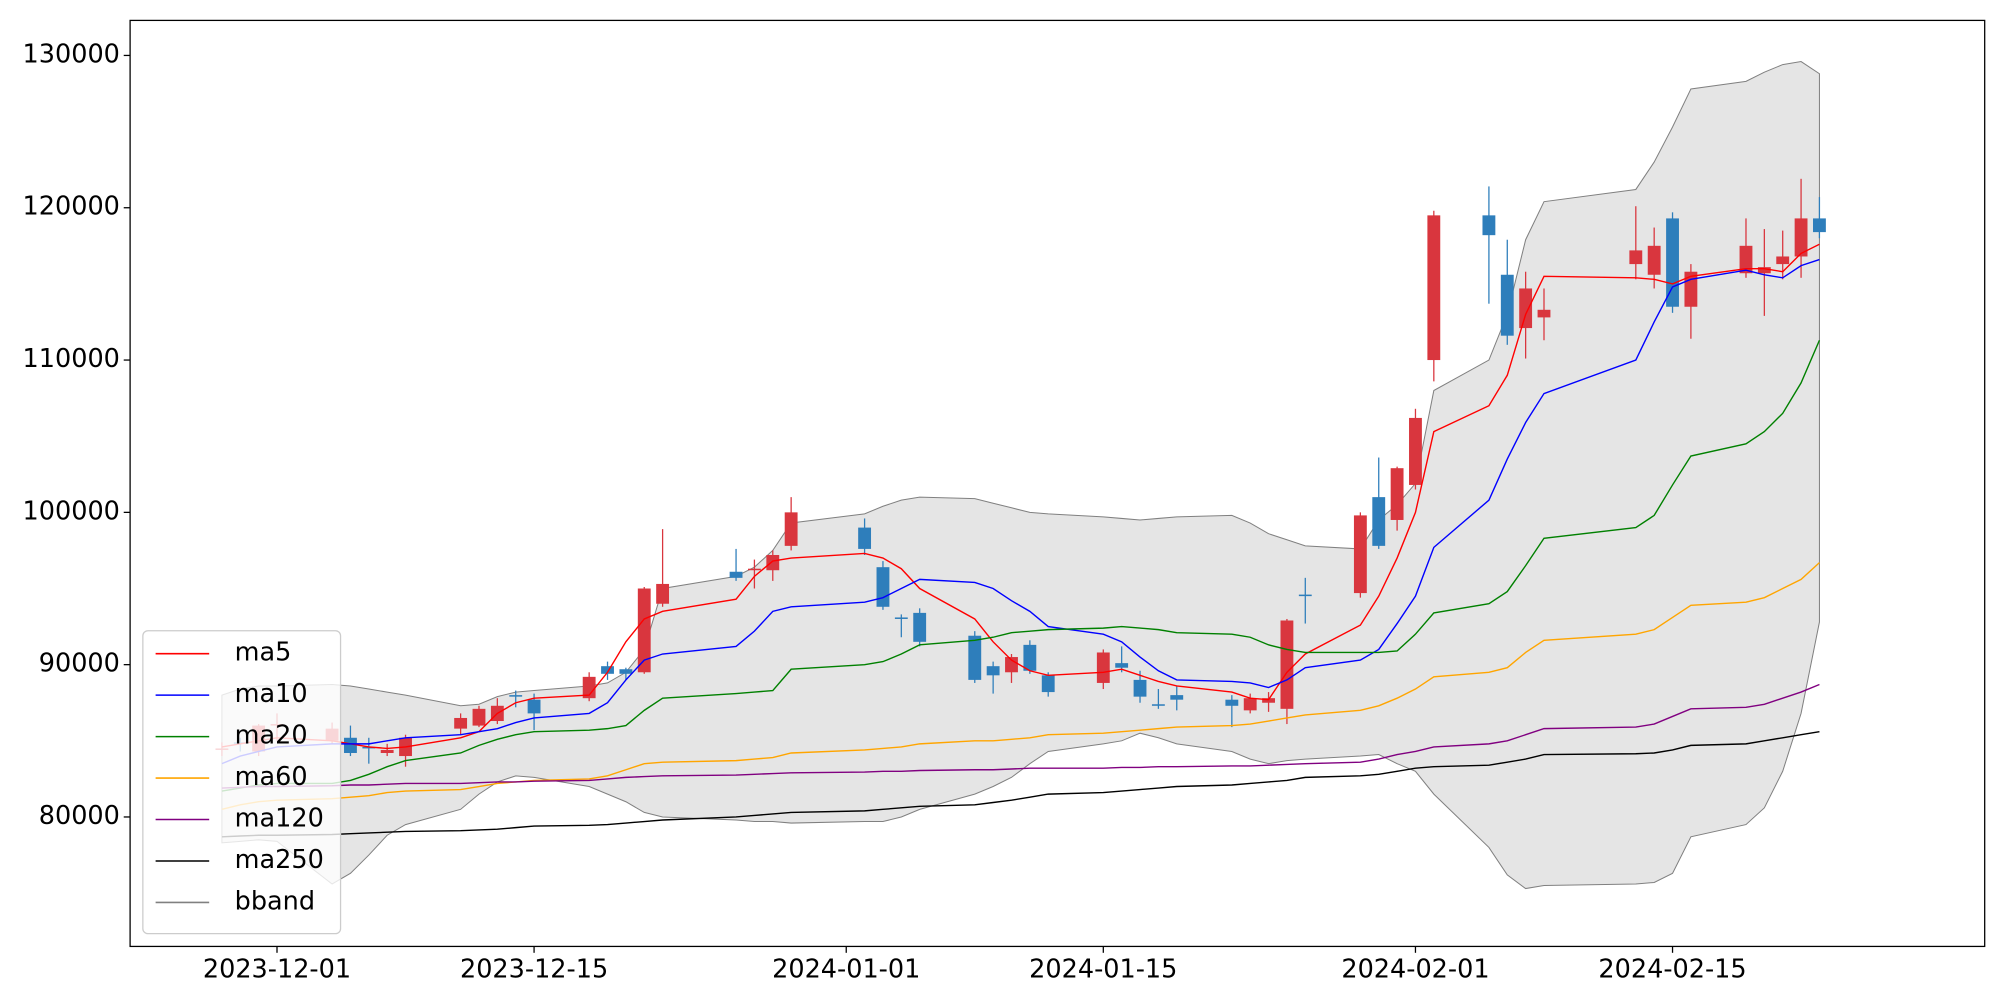 The height and width of the screenshot is (1004, 2000). What do you see at coordinates (79, 664) in the screenshot?
I see `y-tick-label: 90000` at bounding box center [79, 664].